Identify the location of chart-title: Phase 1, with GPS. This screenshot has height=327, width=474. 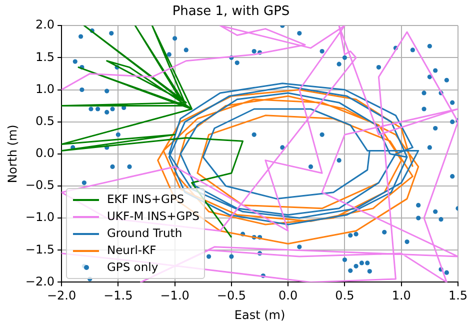
(231, 12).